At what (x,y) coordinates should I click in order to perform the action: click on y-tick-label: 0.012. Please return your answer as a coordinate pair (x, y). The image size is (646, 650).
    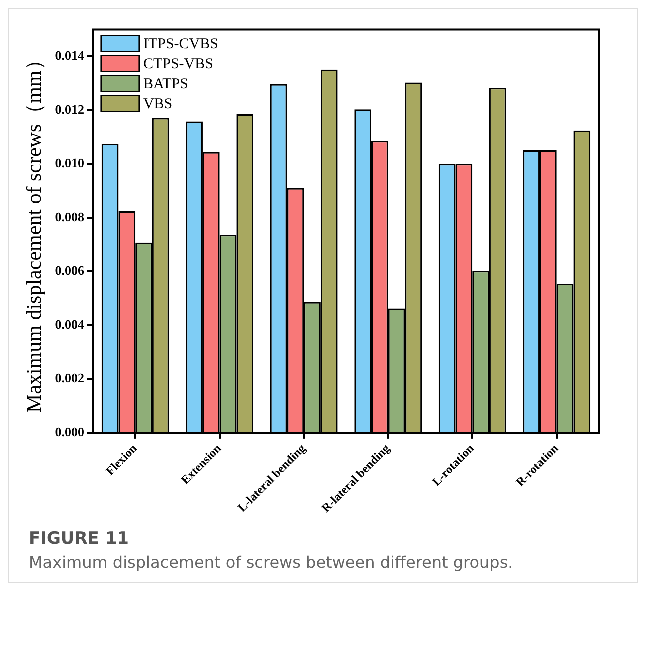
    Looking at the image, I should click on (69, 109).